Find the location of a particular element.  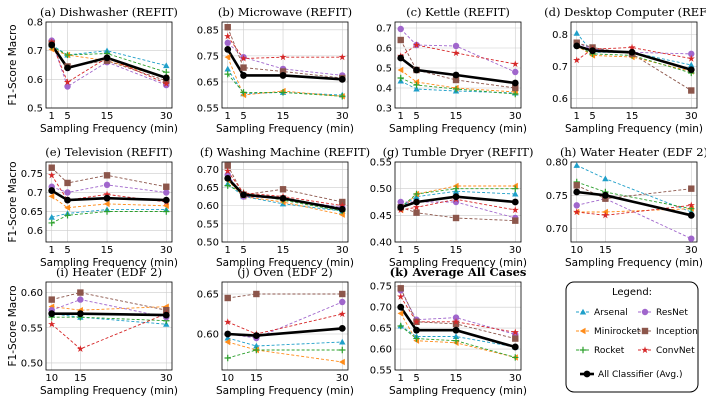

legend-marker-arsenal is located at coordinates (583, 311).